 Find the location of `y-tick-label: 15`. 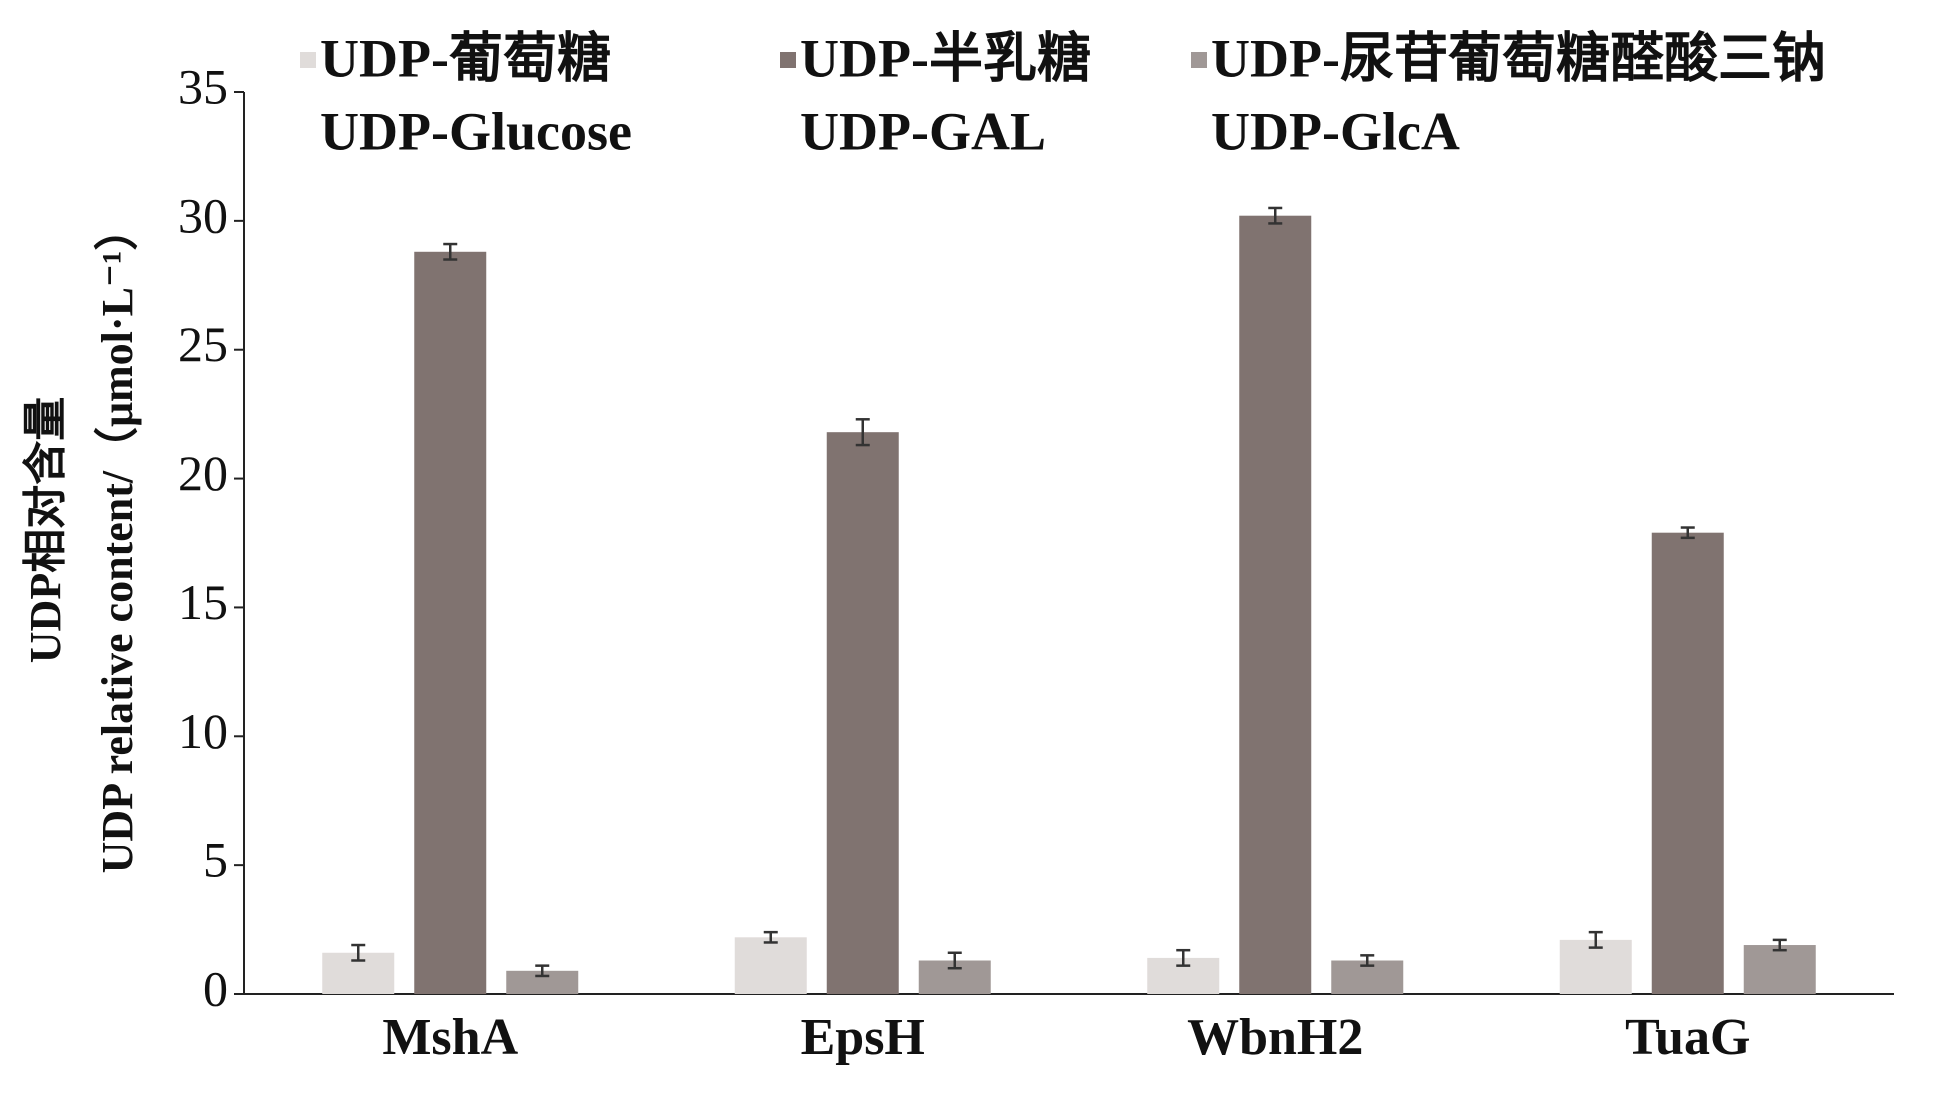

y-tick-label: 15 is located at coordinates (203, 602).